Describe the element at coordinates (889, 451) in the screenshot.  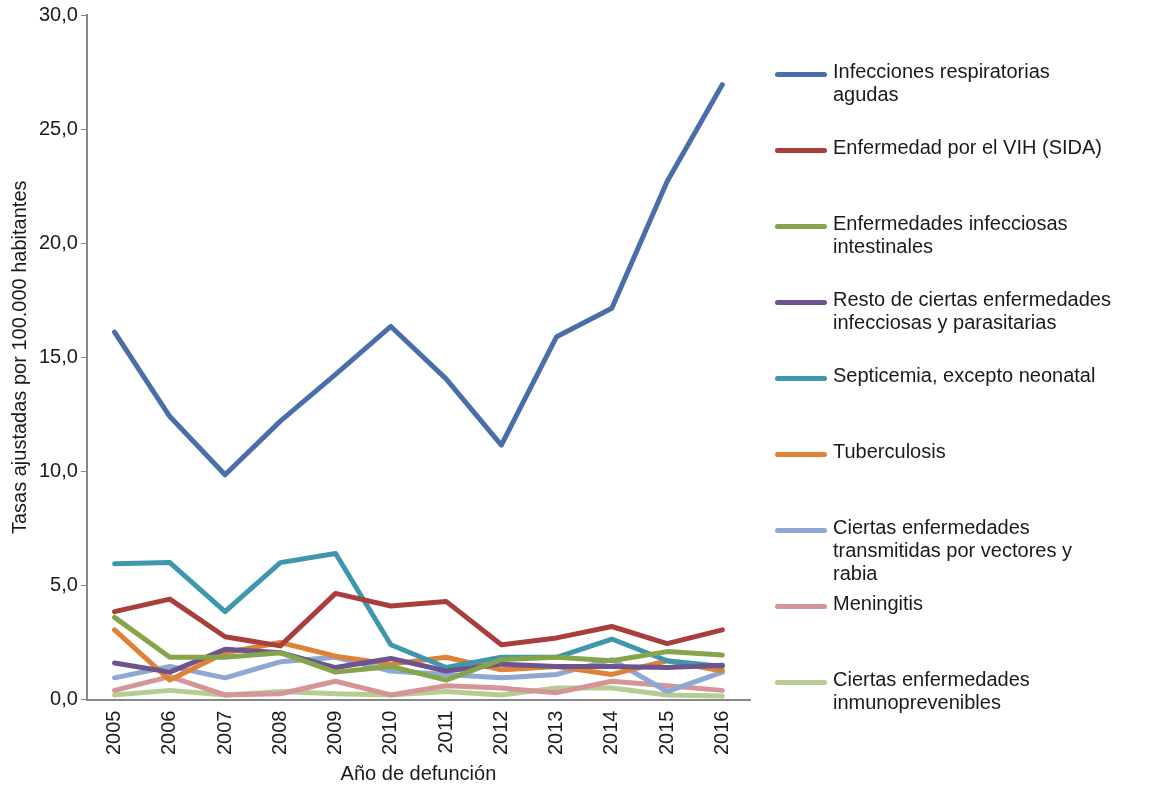
I see `legend-label: Tuberculosis` at that location.